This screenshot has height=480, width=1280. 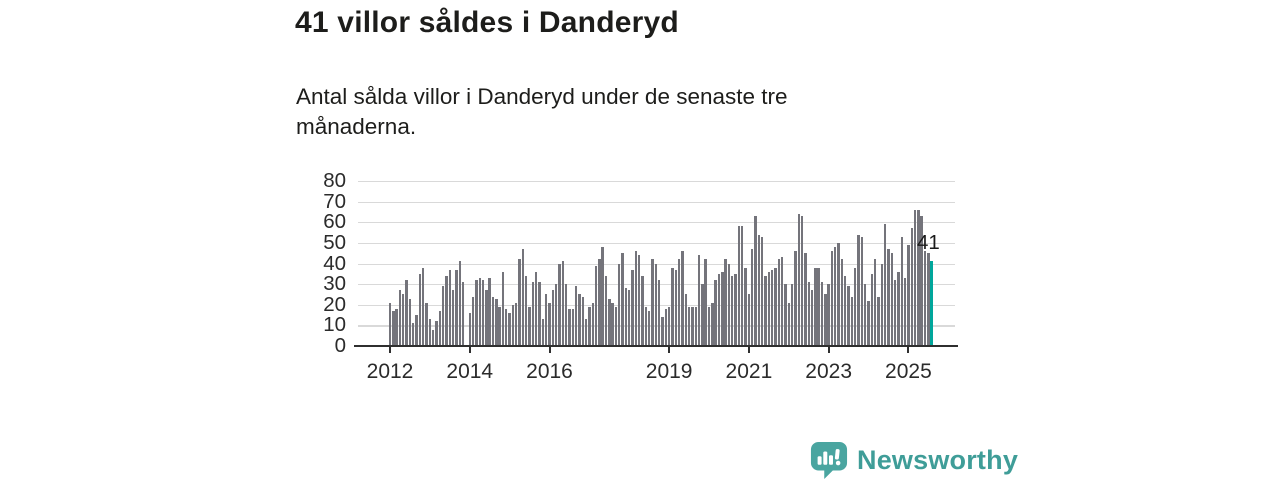 I want to click on y-axis-tick-label: 30, so click(x=334, y=284).